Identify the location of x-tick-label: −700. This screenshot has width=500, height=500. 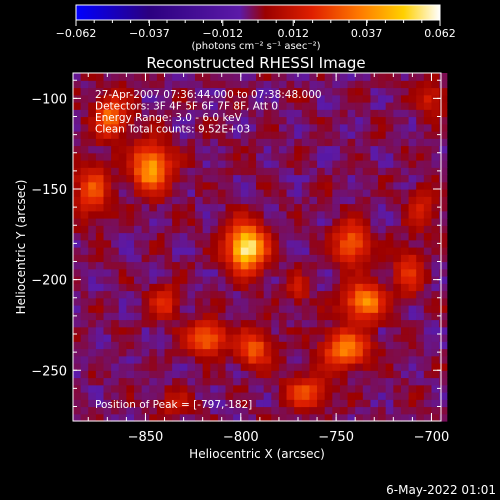
(432, 437).